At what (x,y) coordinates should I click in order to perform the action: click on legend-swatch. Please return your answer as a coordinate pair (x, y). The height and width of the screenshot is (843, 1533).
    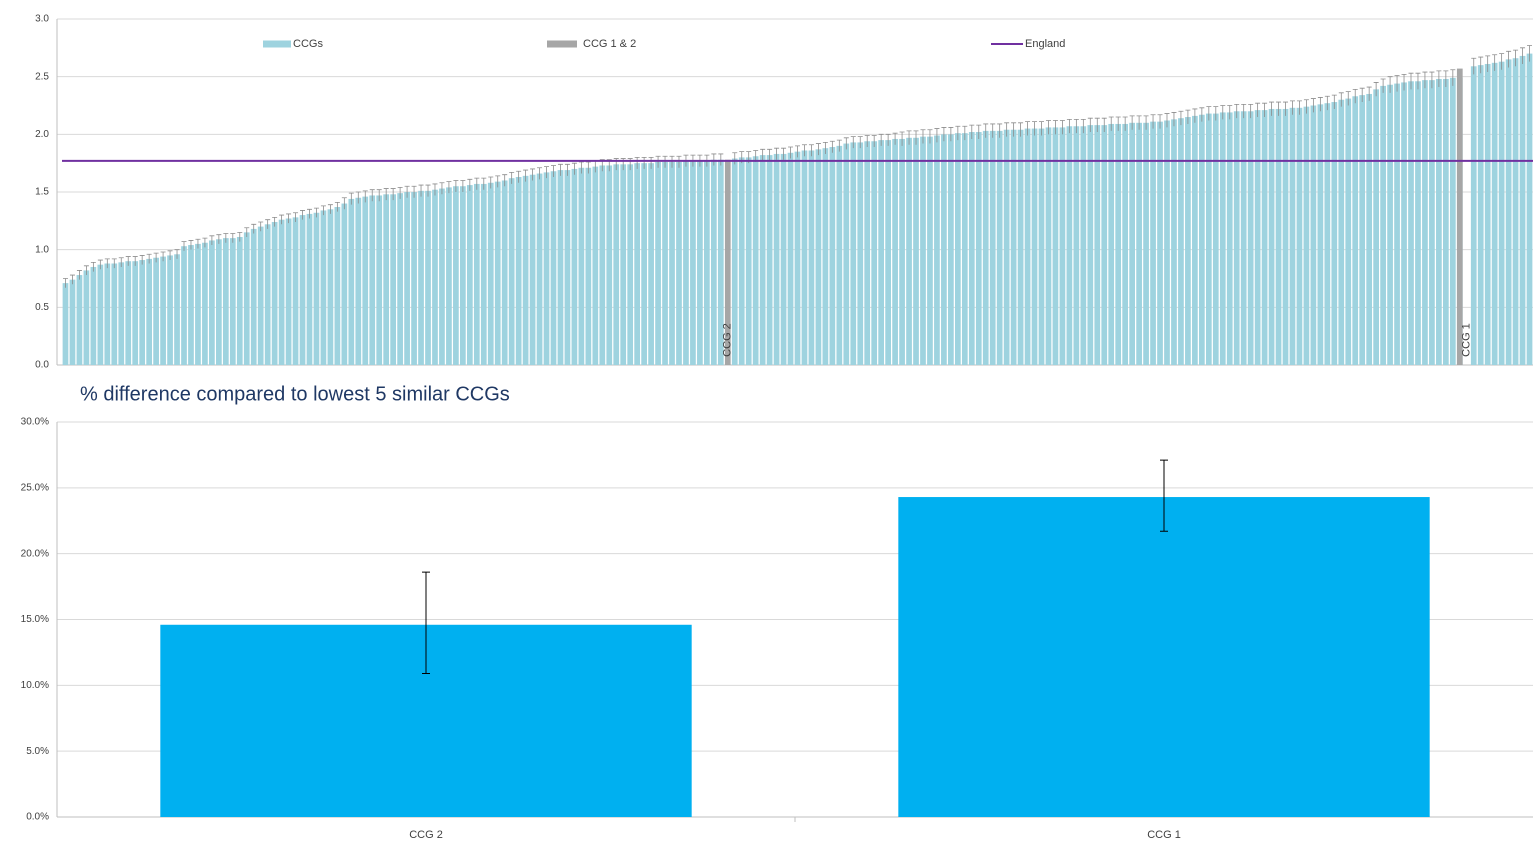
    Looking at the image, I should click on (277, 44).